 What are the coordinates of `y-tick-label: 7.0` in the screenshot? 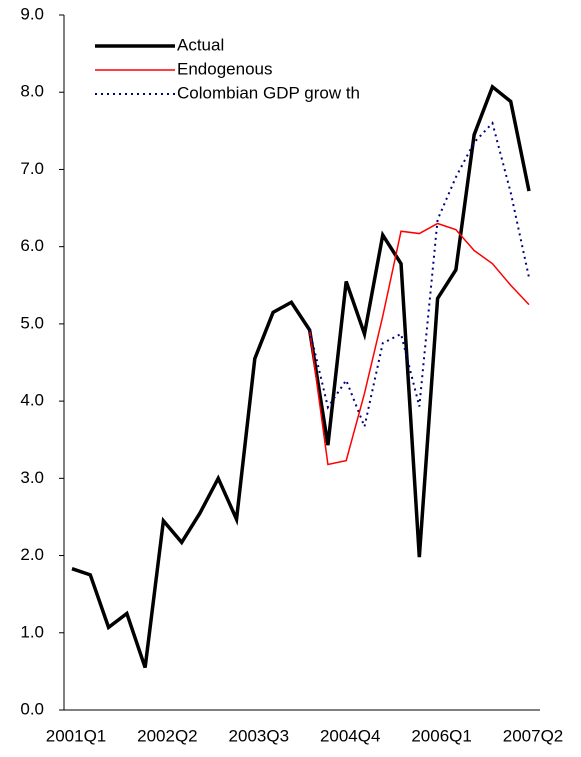 It's located at (32, 168).